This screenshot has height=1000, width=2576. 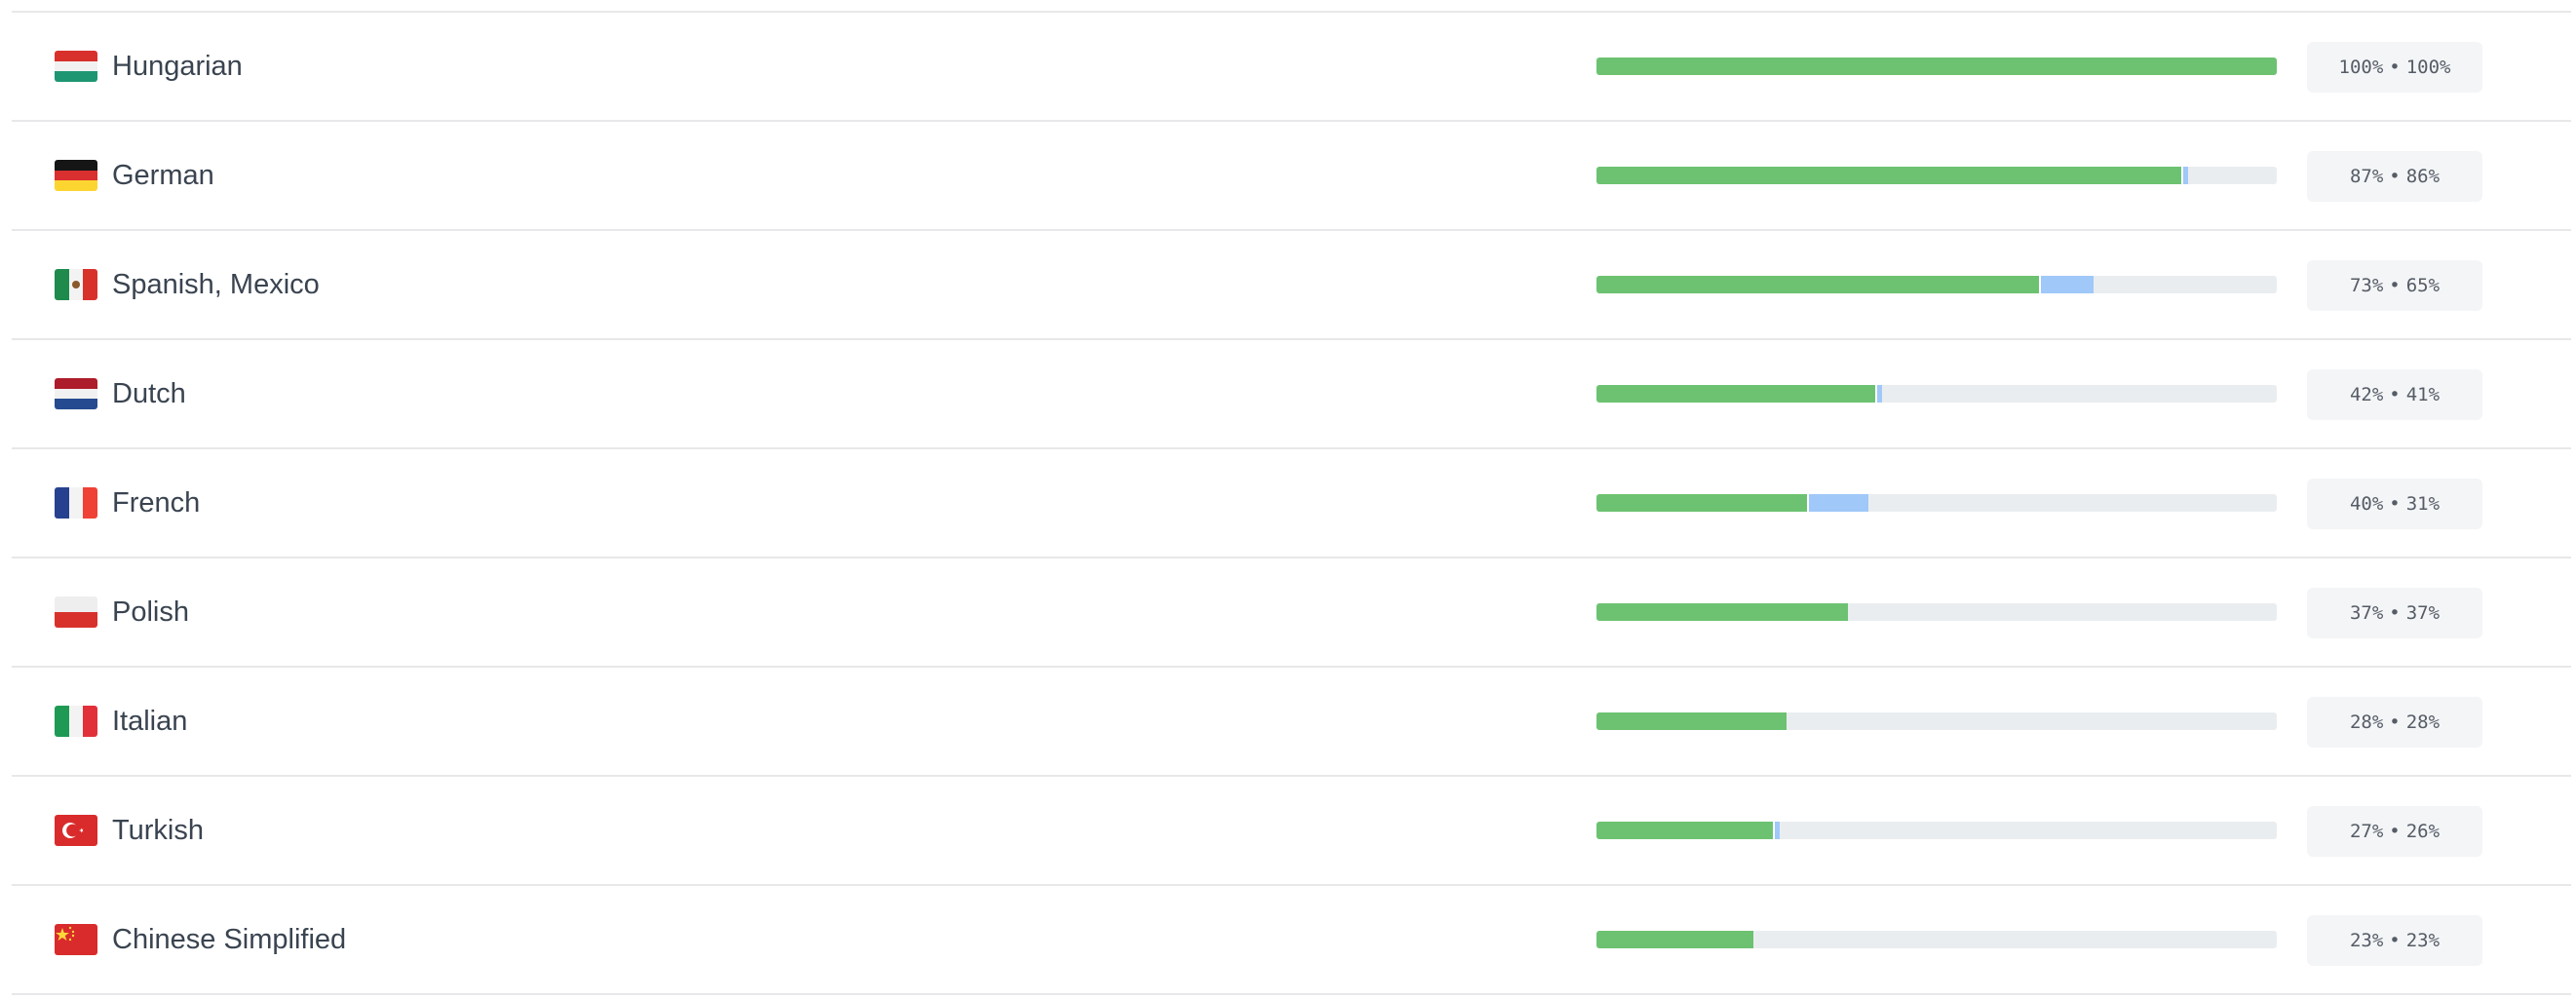 I want to click on flag-cn-icon, so click(x=76, y=939).